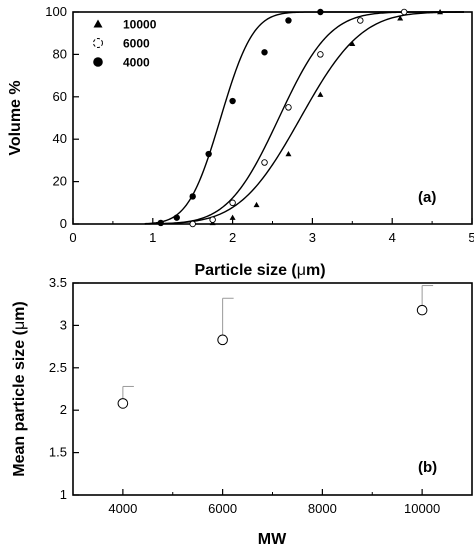 The width and height of the screenshot is (474, 549). Describe the element at coordinates (222, 508) in the screenshot. I see `panel-b-x-tick-label: 6000` at that location.